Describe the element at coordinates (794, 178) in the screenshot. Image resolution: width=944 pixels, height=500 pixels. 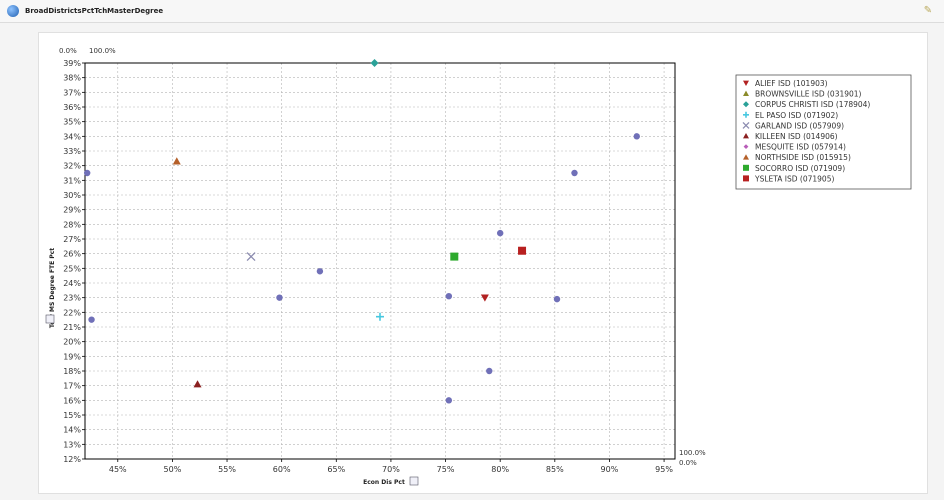
I see `legend-entry: YSLETA ISD (071905)` at that location.